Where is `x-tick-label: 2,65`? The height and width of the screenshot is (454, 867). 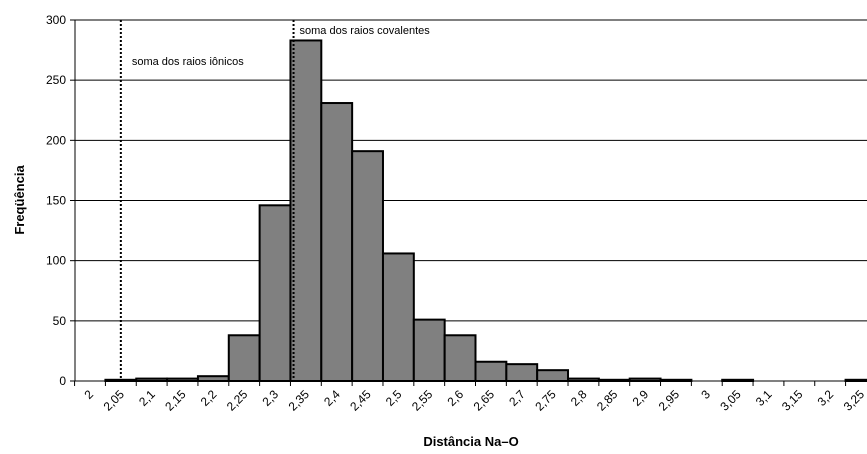
x-tick-label: 2,65 is located at coordinates (484, 400).